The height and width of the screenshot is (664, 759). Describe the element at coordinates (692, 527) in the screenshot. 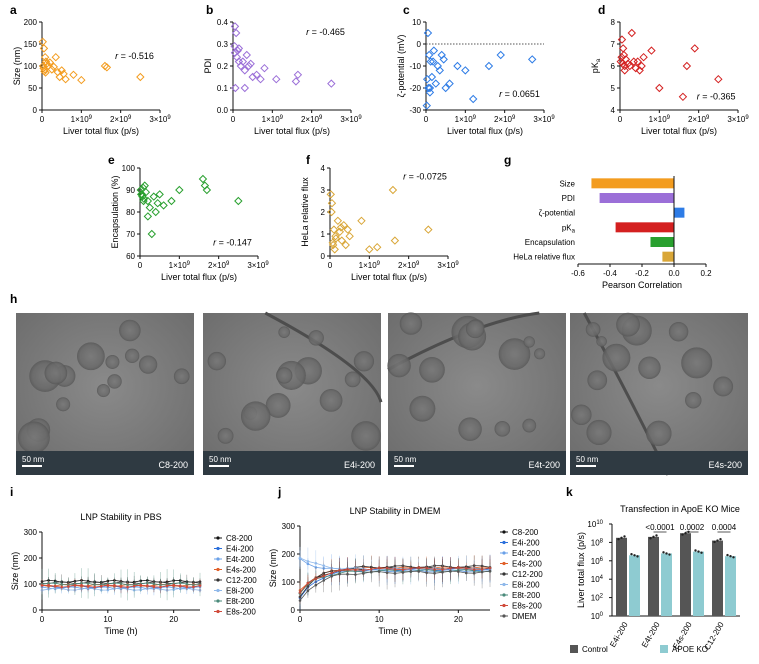

I see `p-value-label: 0.0002` at that location.